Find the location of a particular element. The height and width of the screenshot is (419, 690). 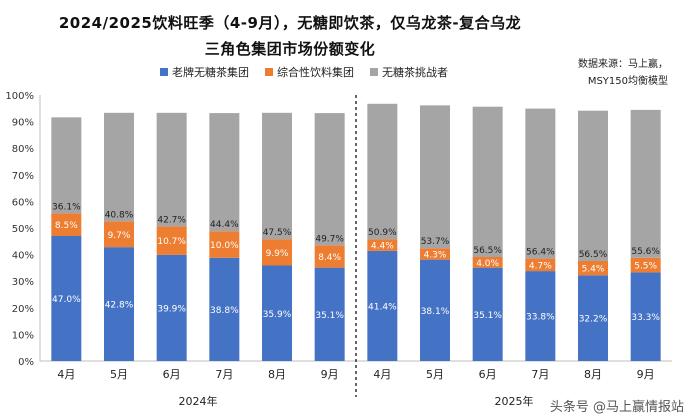

legend: 老牌无糖茶集团 综合性饮料集团 无糖茶挑战者 is located at coordinates (304, 72).